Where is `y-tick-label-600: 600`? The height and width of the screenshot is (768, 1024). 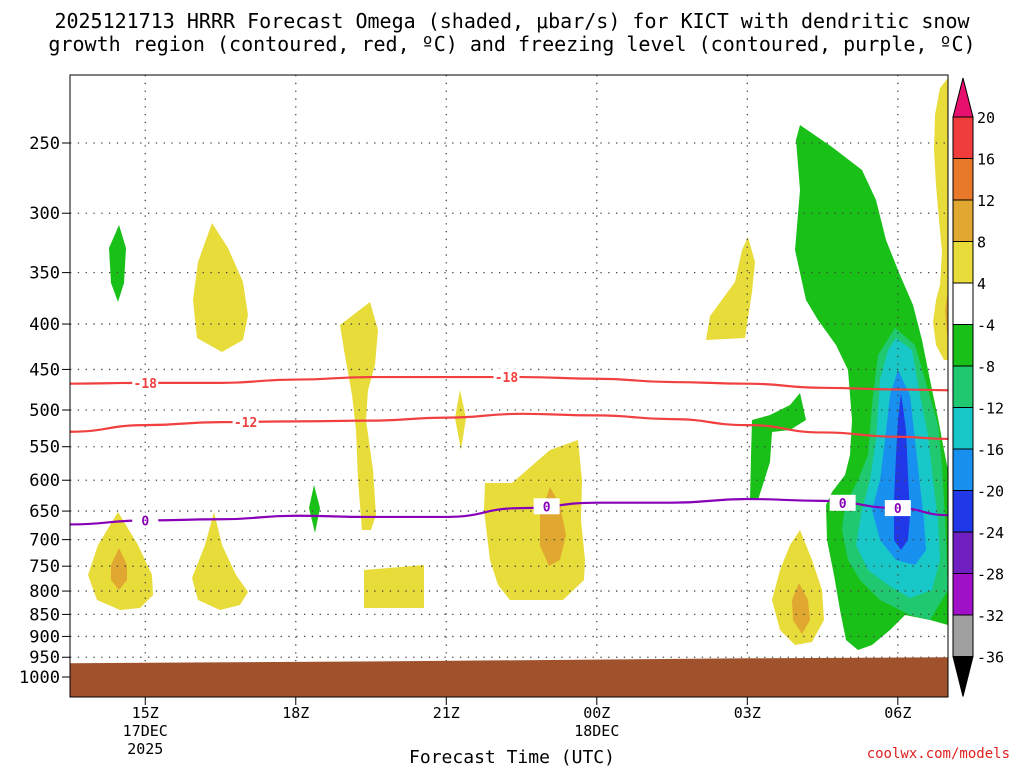
y-tick-label-600: 600 is located at coordinates (44, 481).